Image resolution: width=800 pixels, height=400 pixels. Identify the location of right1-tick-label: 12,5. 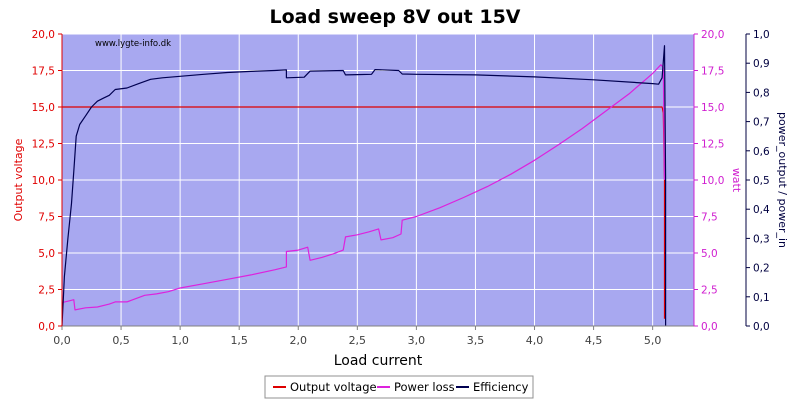
(712, 145).